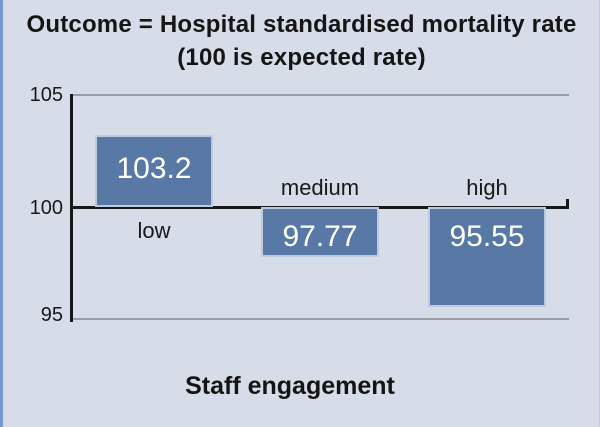  I want to click on category-label-high: high, so click(487, 187).